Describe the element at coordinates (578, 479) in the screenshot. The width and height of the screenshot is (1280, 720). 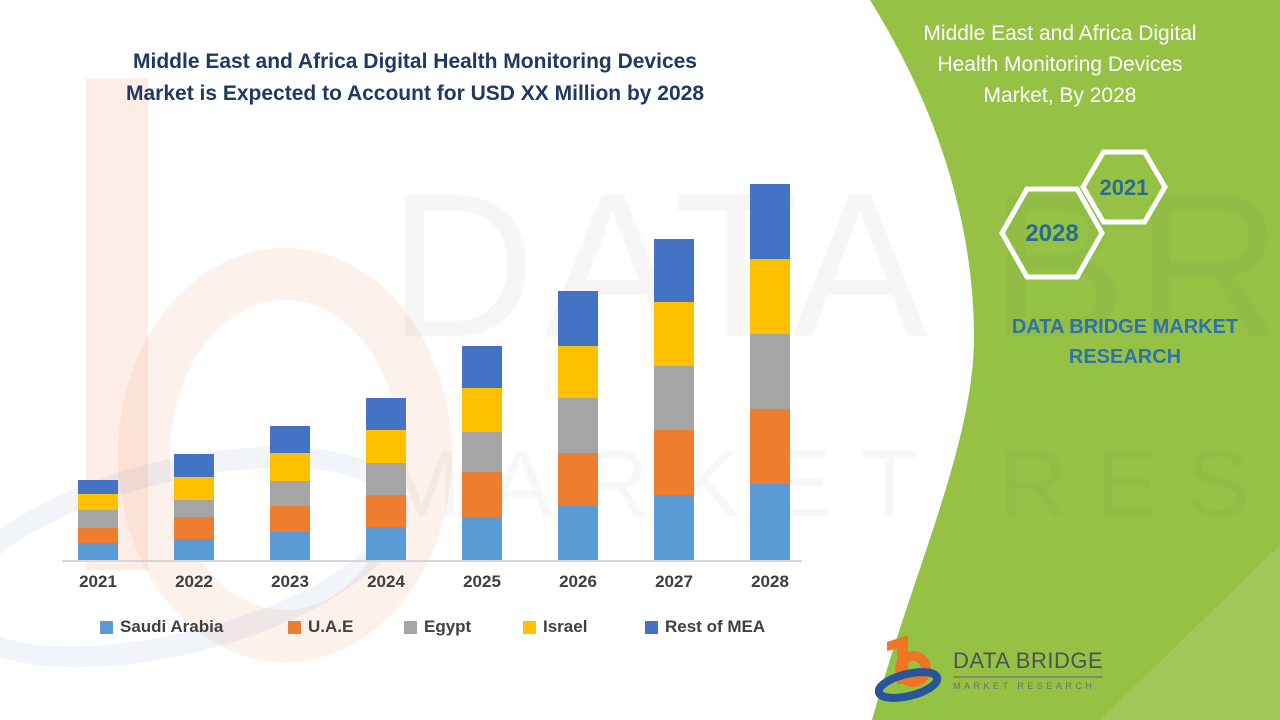
I see `bar-segment-u-a-e-2026` at that location.